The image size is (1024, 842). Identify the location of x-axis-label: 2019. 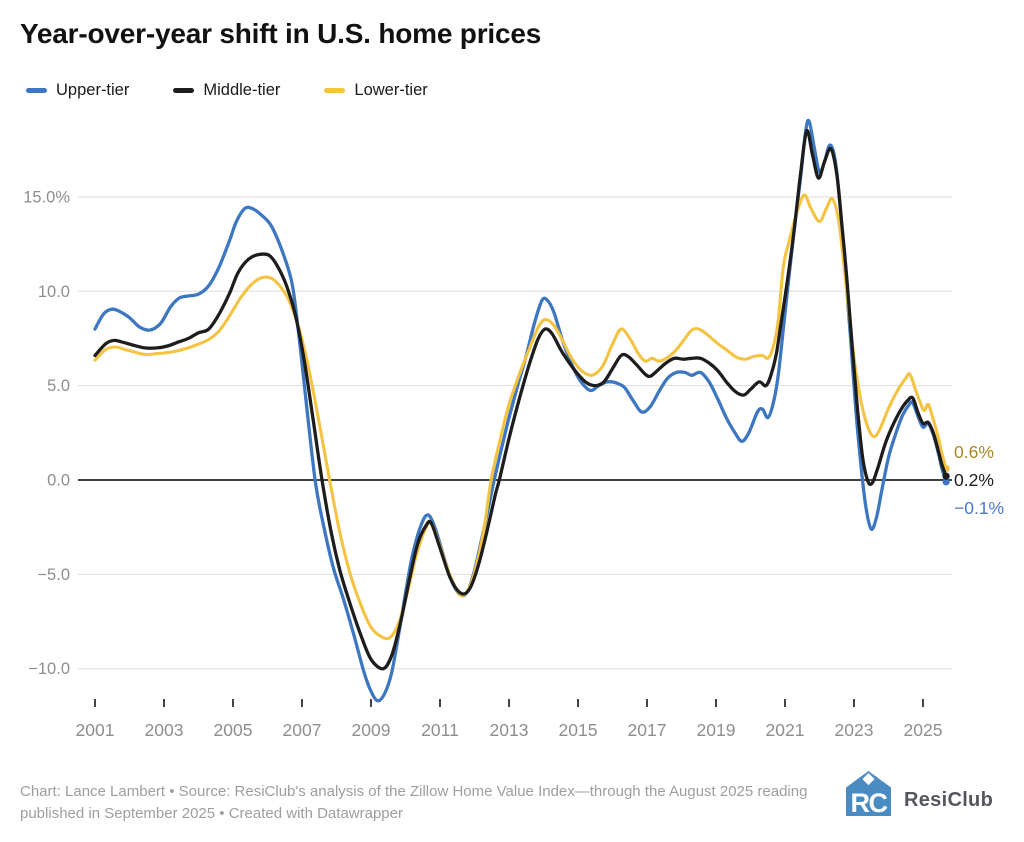
(716, 730).